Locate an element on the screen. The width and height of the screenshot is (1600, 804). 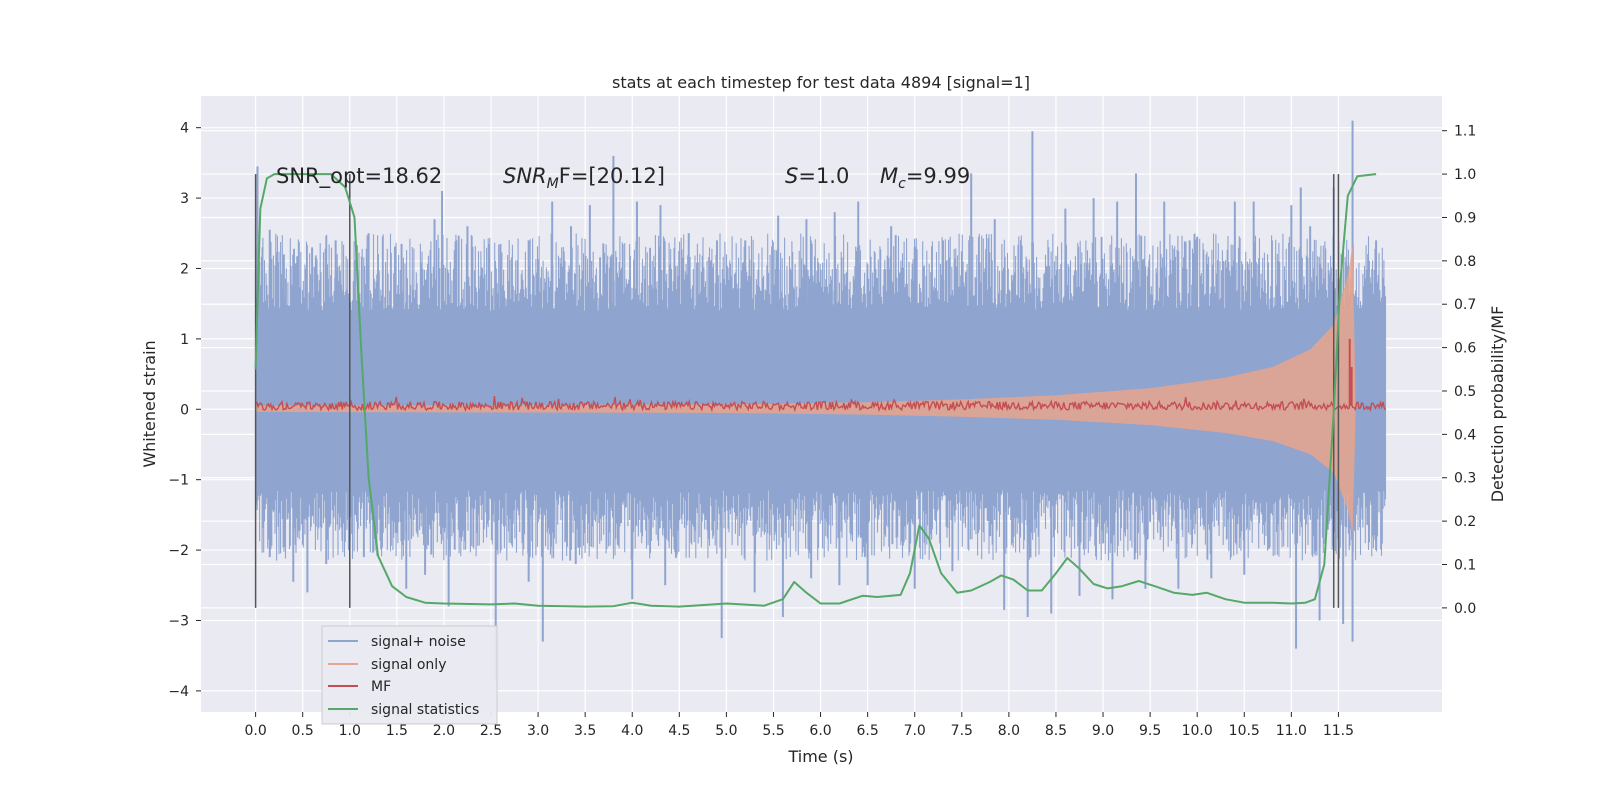
x-tick-label: 9.0 is located at coordinates (1103, 731).